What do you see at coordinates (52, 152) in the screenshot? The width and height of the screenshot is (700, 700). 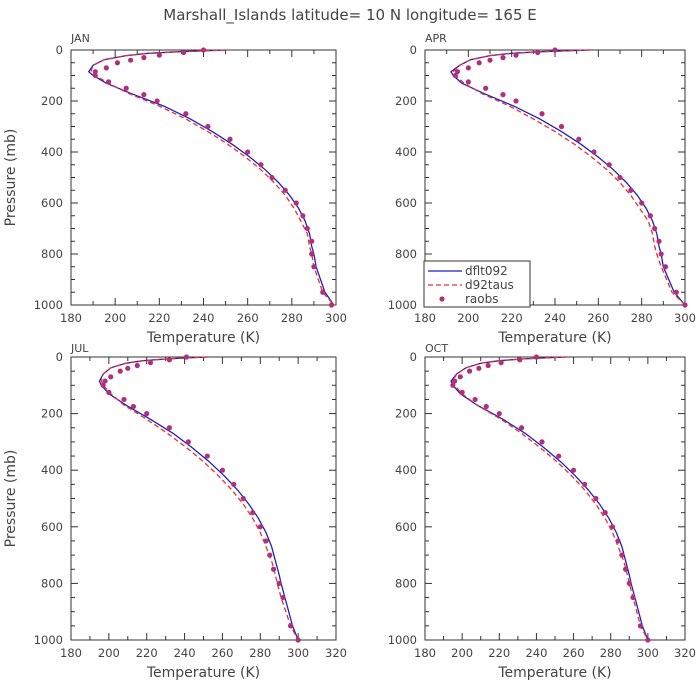 I see `y-tick-label: 400` at bounding box center [52, 152].